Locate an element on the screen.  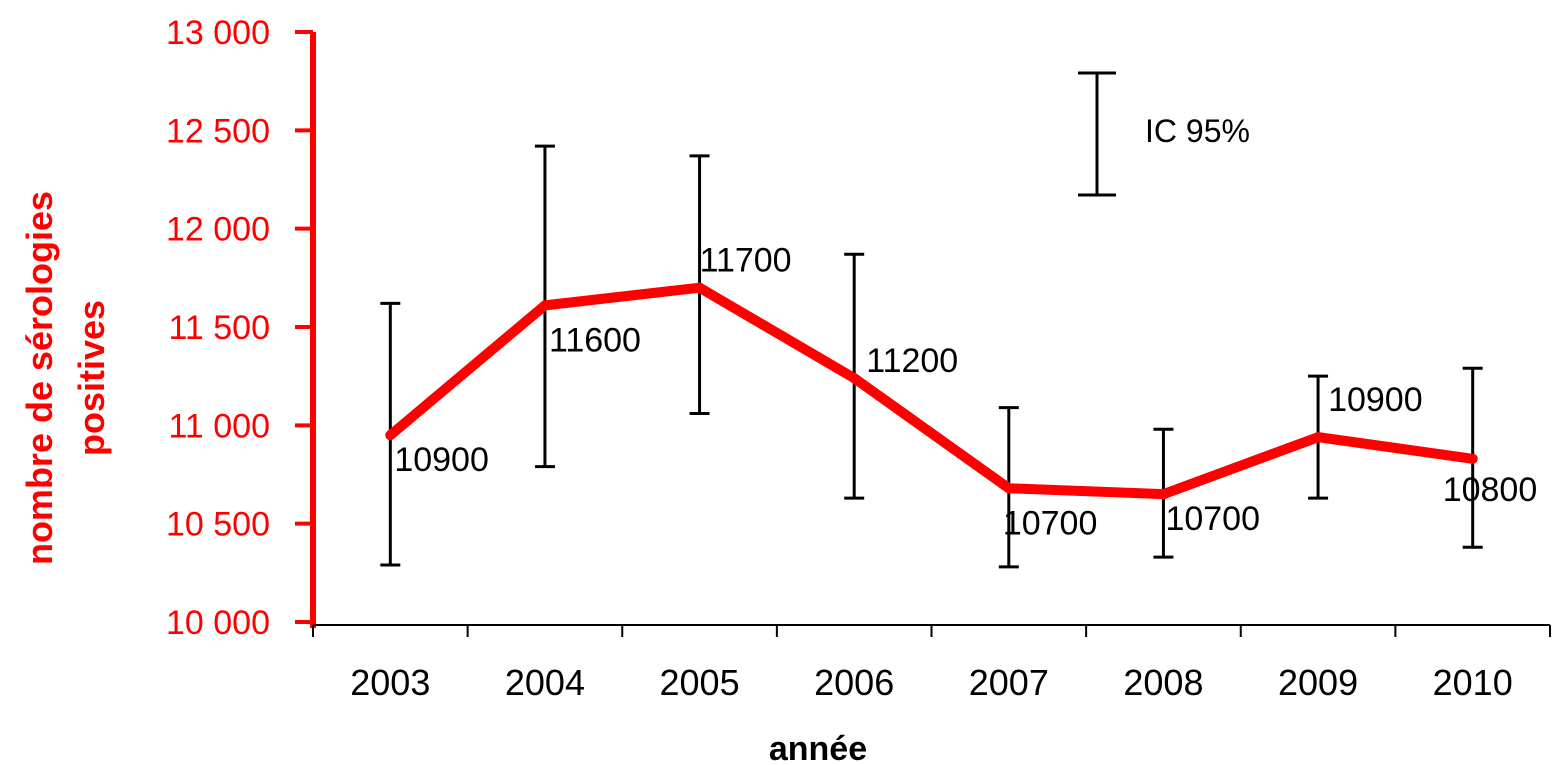
x-tick-label: 2010 is located at coordinates (1473, 682).